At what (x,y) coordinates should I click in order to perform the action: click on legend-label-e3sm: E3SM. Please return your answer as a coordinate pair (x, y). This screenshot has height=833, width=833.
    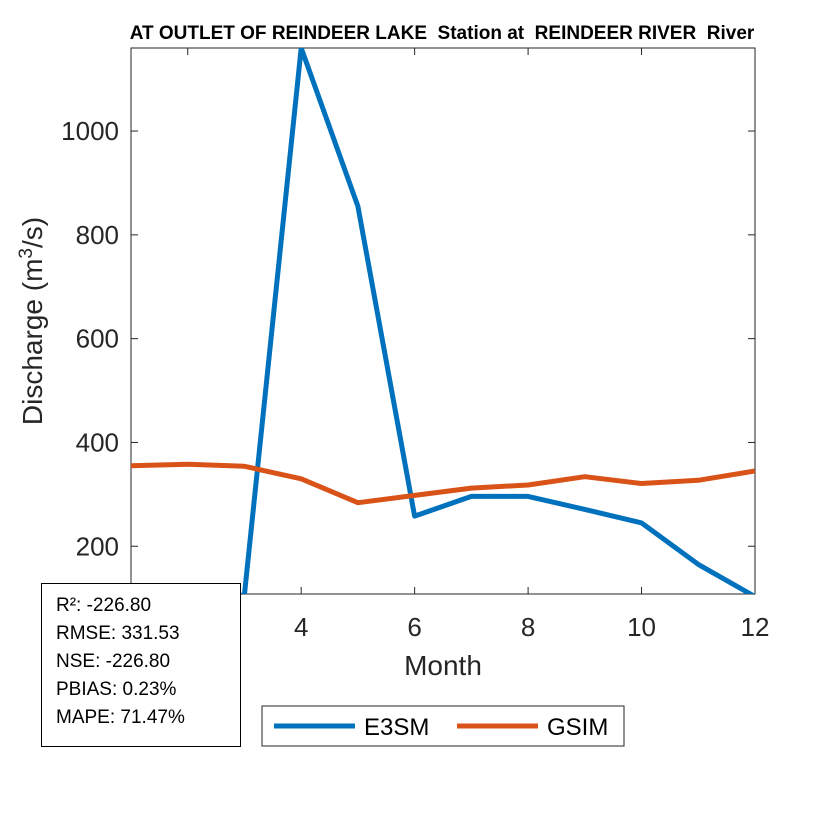
    Looking at the image, I should click on (396, 727).